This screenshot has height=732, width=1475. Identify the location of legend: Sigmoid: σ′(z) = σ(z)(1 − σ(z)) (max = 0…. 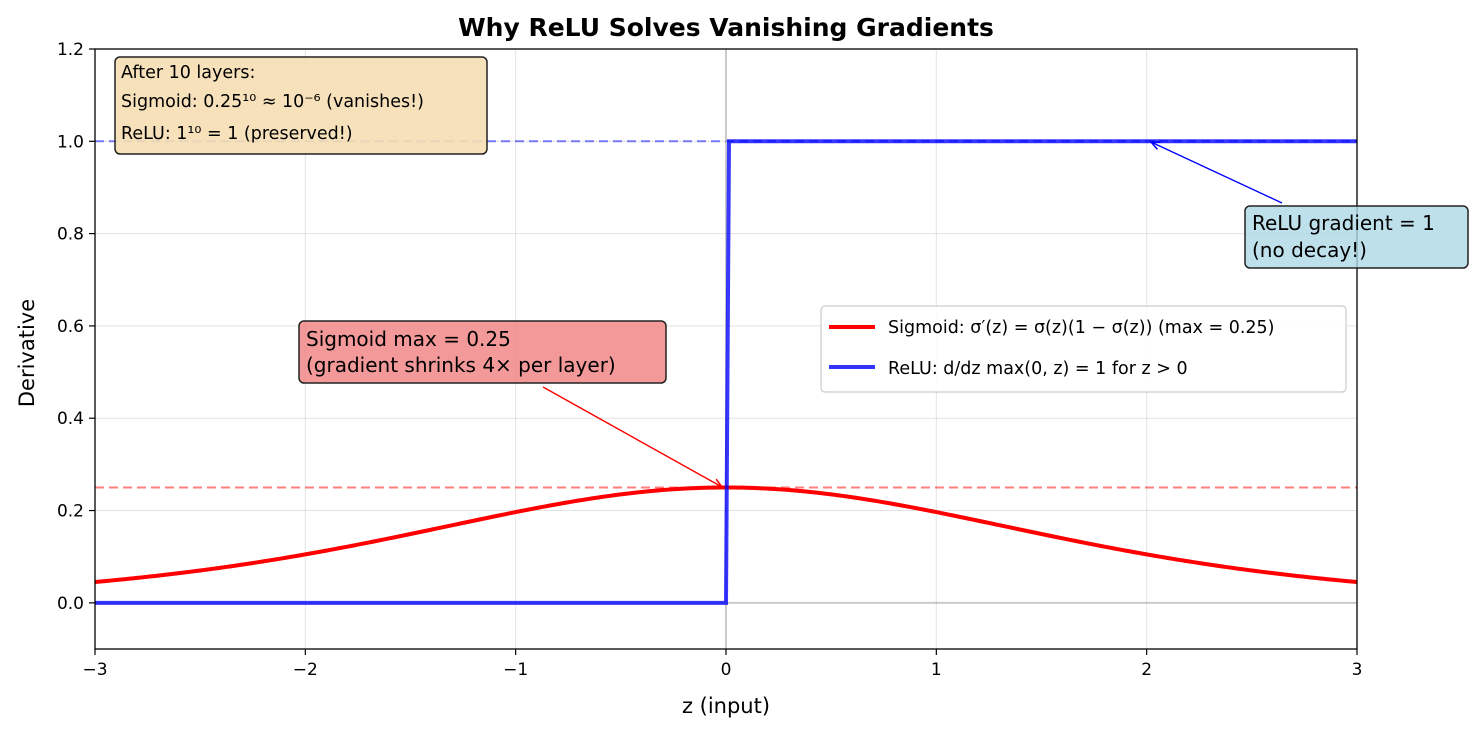
(1083, 349).